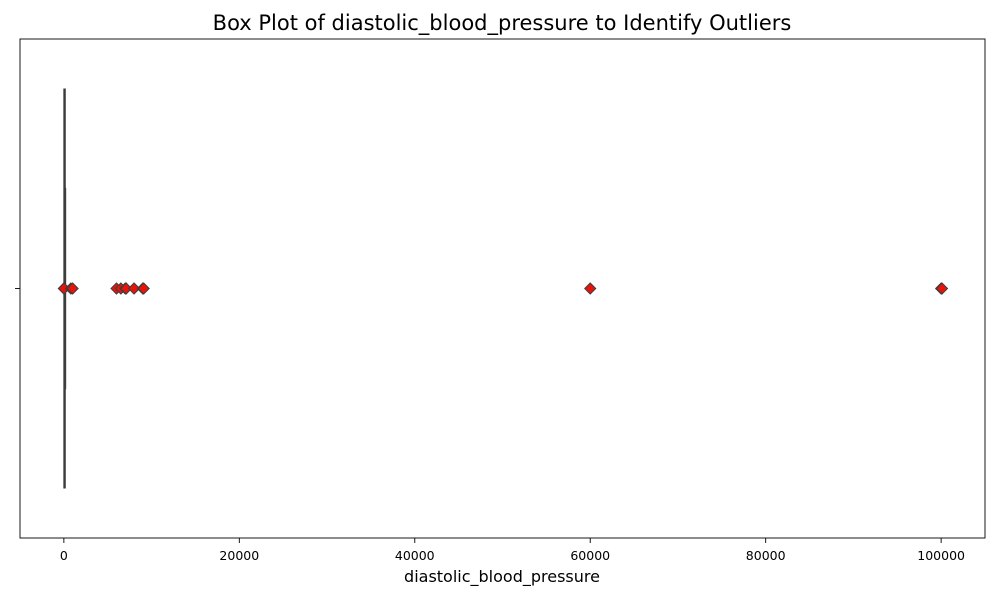 The height and width of the screenshot is (600, 1000). Describe the element at coordinates (64, 555) in the screenshot. I see `x-tick-label: 0` at that location.